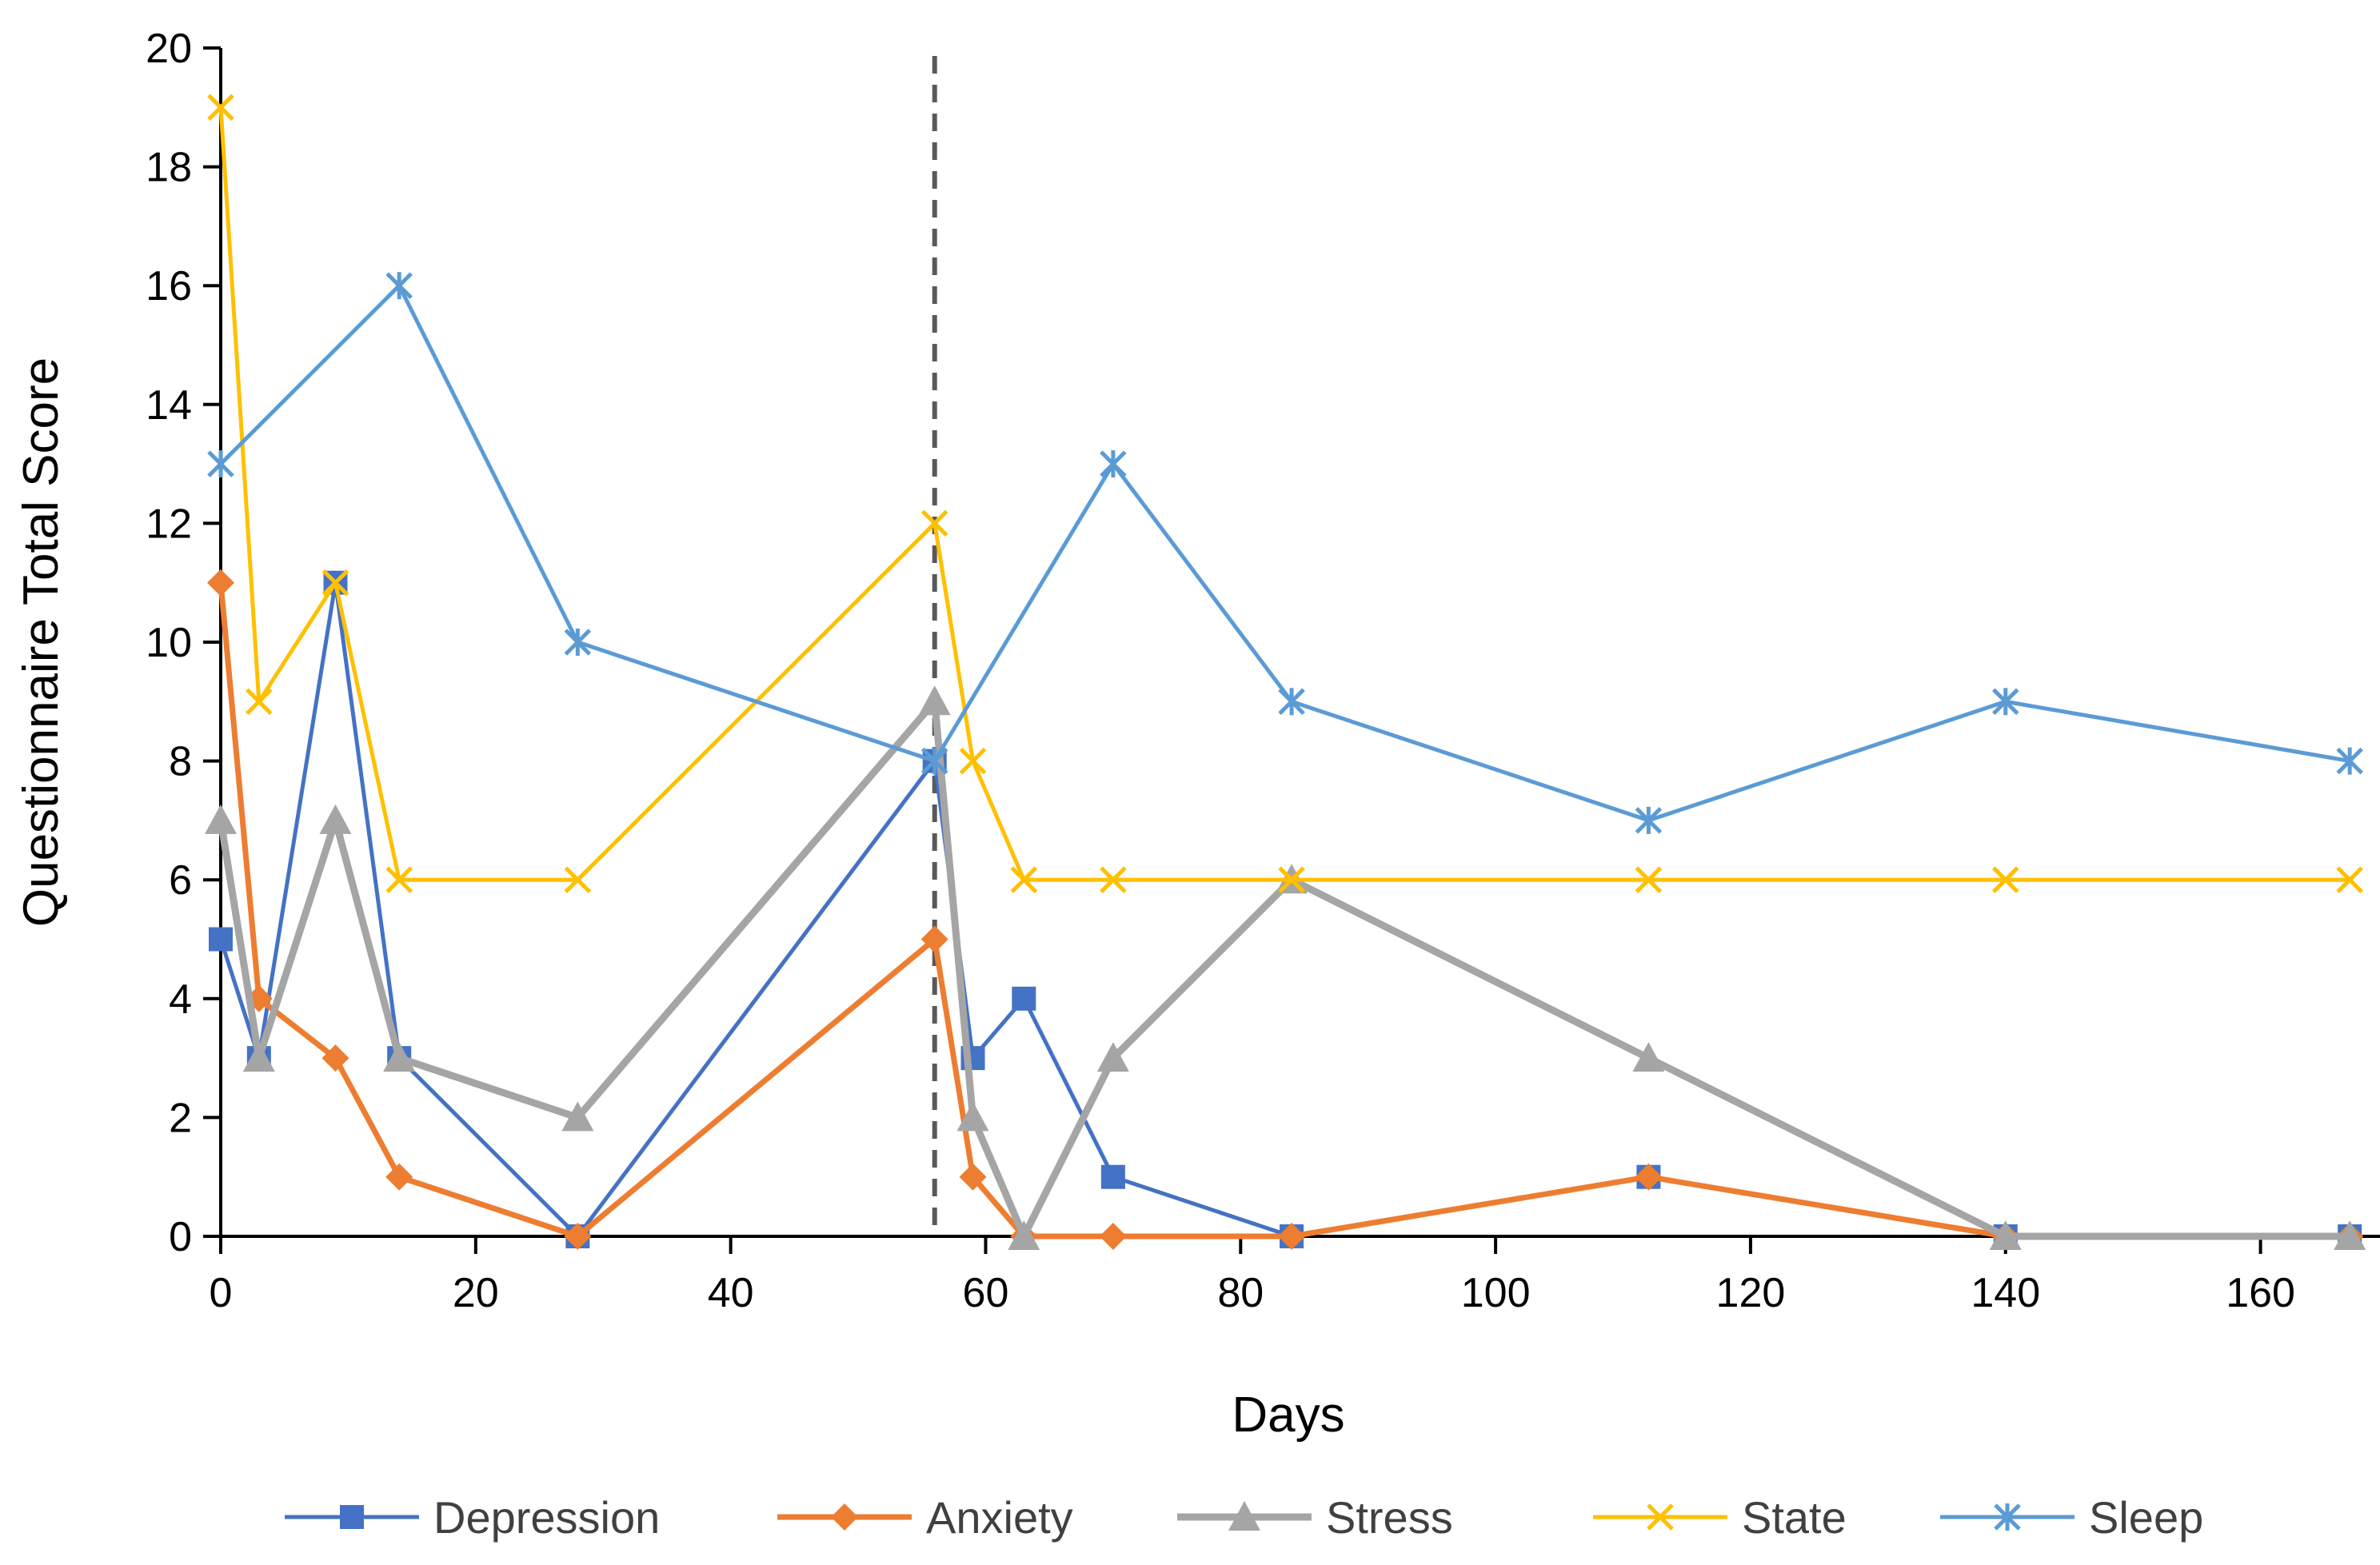  I want to click on legend: Depression Anxiety Stress State Sleep, so click(1244, 1518).